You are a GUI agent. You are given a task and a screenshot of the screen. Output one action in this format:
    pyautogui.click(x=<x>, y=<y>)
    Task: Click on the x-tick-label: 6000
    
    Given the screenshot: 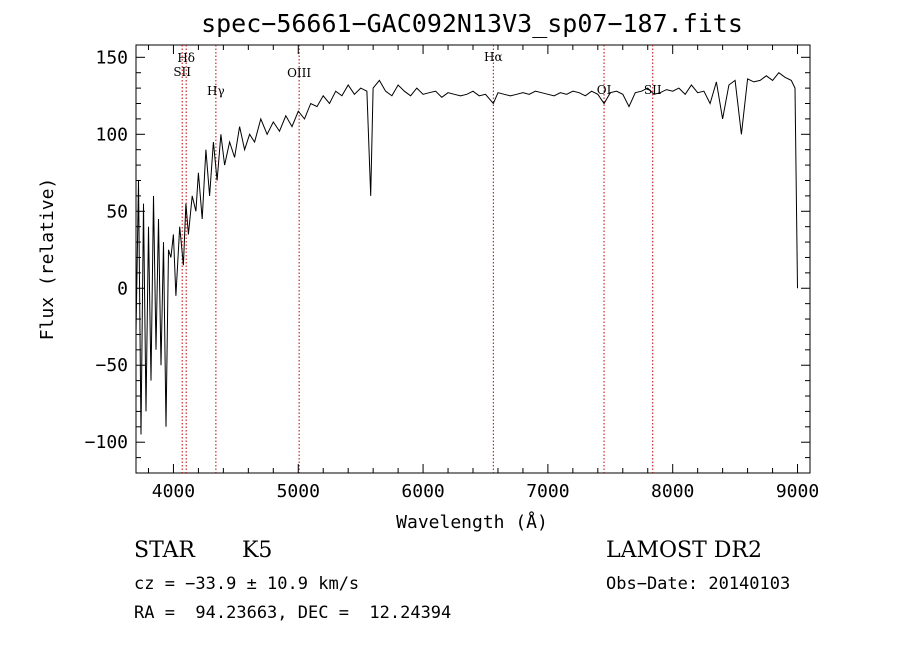 What is the action you would take?
    pyautogui.click(x=422, y=491)
    